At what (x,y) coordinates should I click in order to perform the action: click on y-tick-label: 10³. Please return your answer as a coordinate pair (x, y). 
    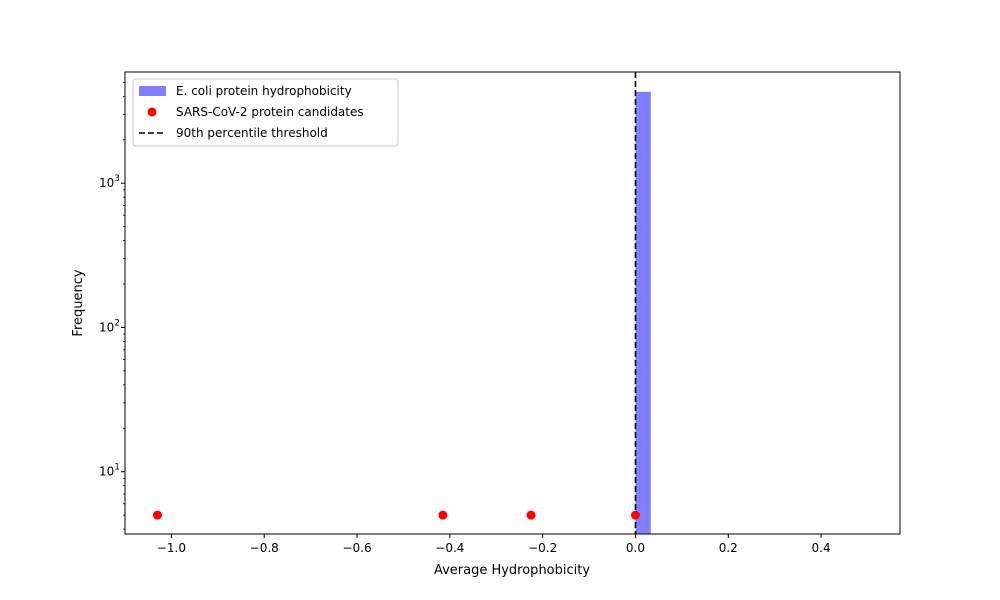
    Looking at the image, I should click on (109, 182).